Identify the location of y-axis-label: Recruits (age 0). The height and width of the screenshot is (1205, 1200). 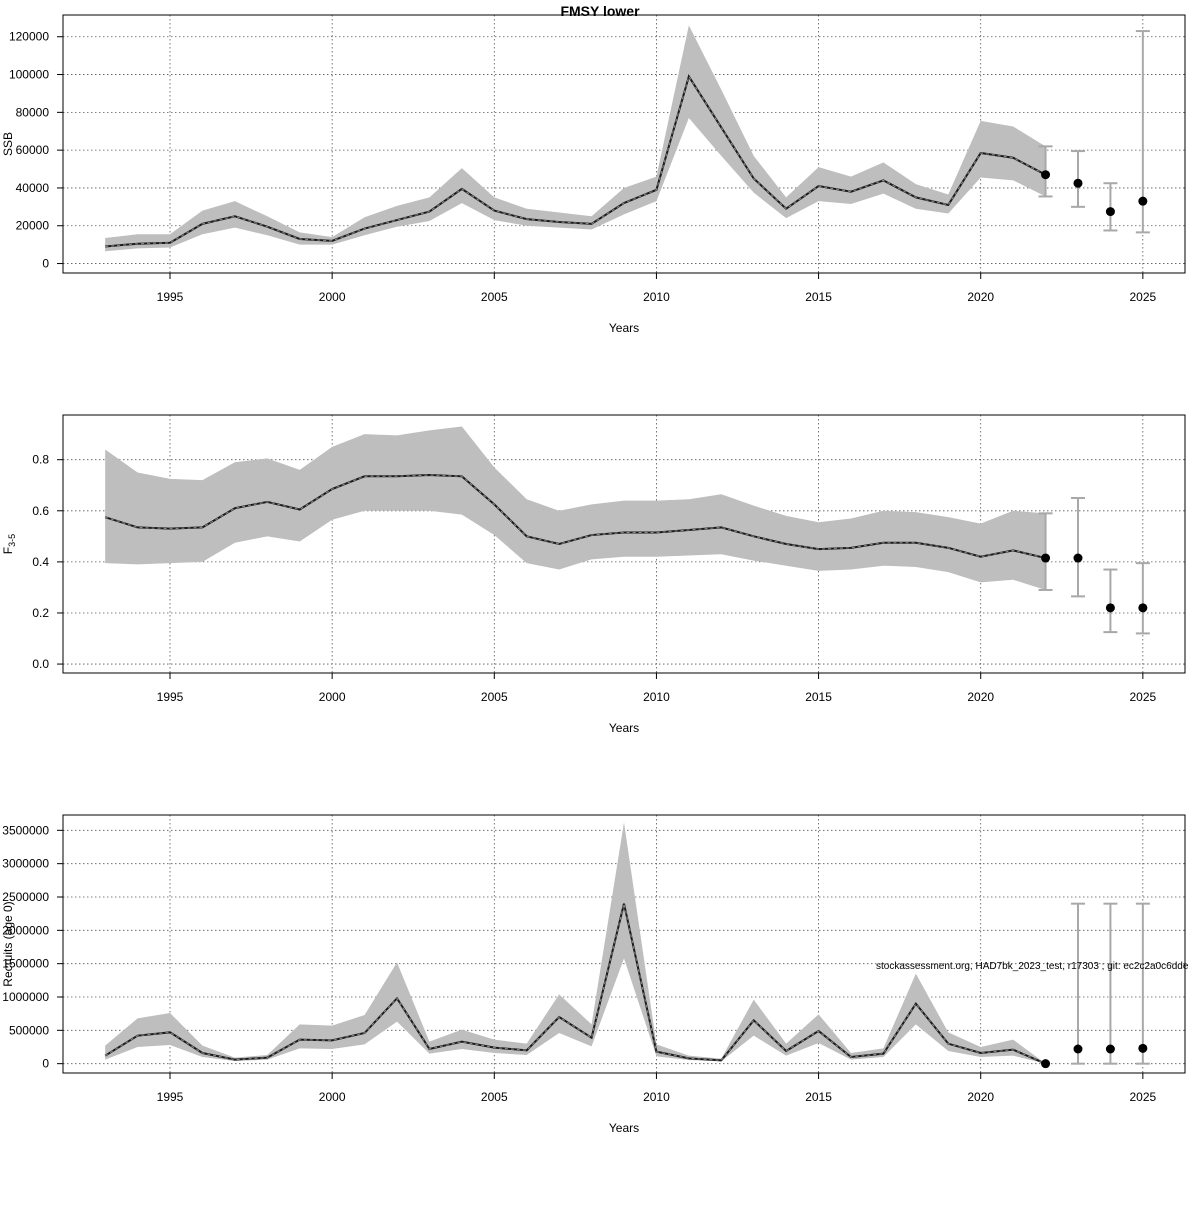
(8, 943).